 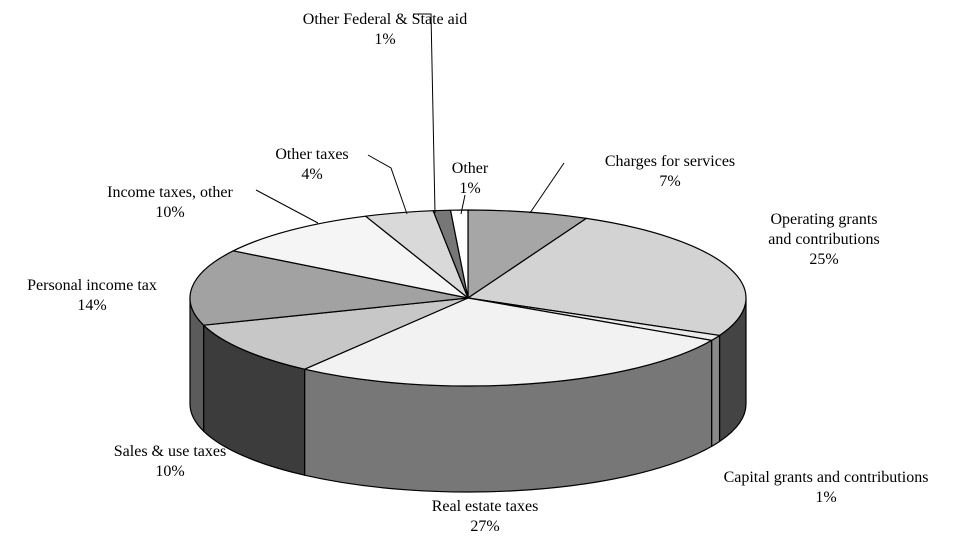 I want to click on slice-percent: 14%, so click(x=91, y=305).